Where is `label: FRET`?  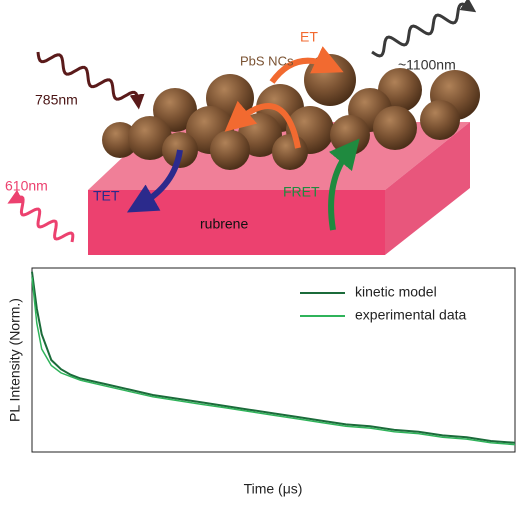
label: FRET is located at coordinates (301, 192).